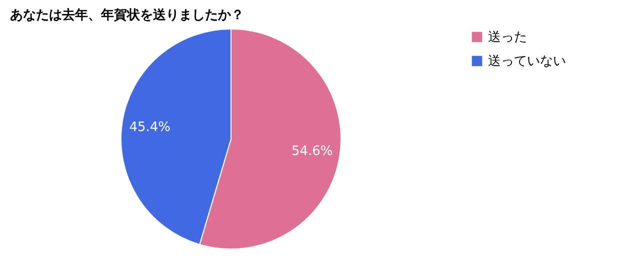 This screenshot has height=269, width=629. What do you see at coordinates (312, 151) in the screenshot?
I see `data-label: 54.6%` at bounding box center [312, 151].